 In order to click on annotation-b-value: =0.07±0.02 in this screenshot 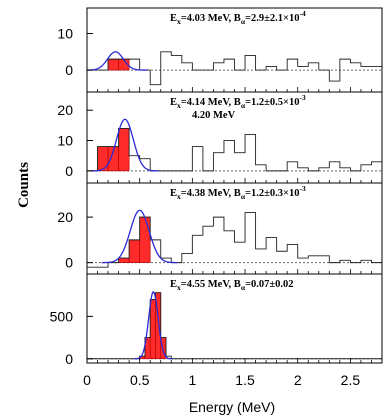, I will do `click(269, 284)`.